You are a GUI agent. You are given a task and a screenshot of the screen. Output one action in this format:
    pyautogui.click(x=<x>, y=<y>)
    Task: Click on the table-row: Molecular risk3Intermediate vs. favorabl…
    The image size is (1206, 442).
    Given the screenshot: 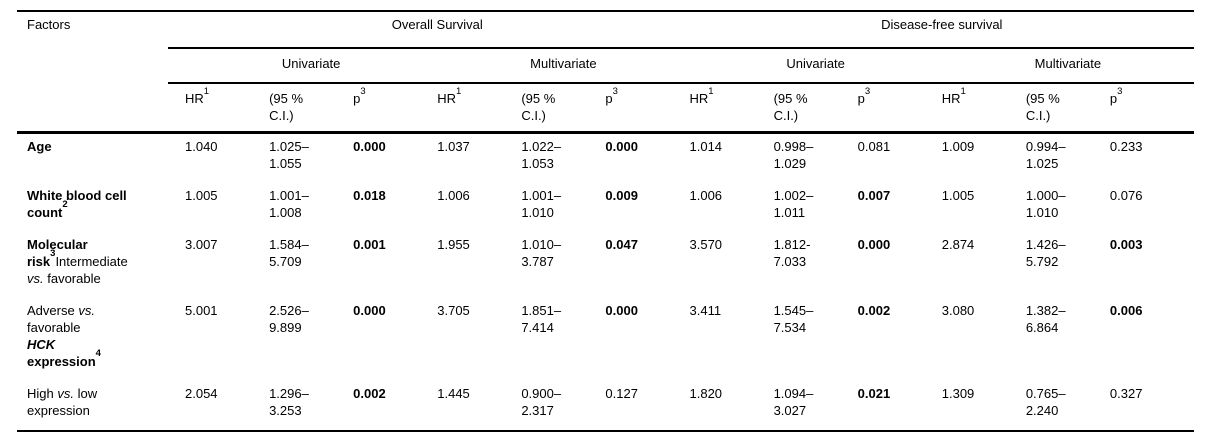 What is the action you would take?
    pyautogui.click(x=605, y=265)
    